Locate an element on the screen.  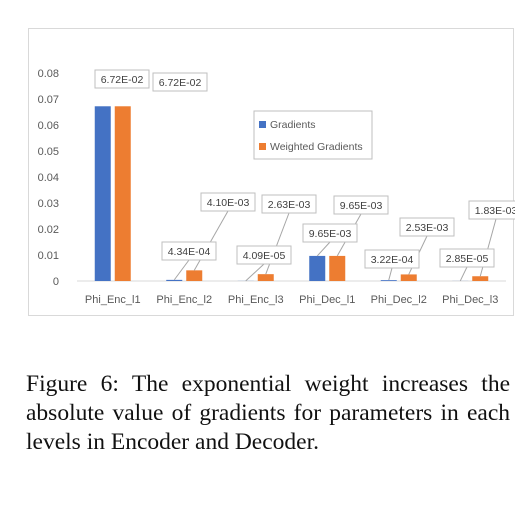
y-tick-label: 0.07 is located at coordinates (48, 100).